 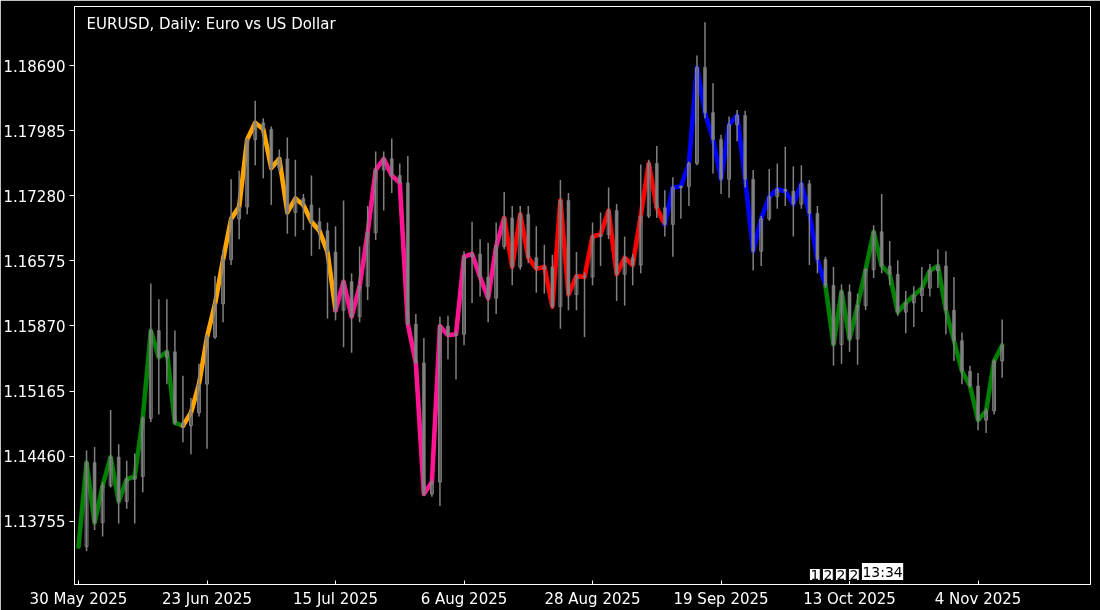 What do you see at coordinates (882, 571) in the screenshot?
I see `annotation: 13:34` at bounding box center [882, 571].